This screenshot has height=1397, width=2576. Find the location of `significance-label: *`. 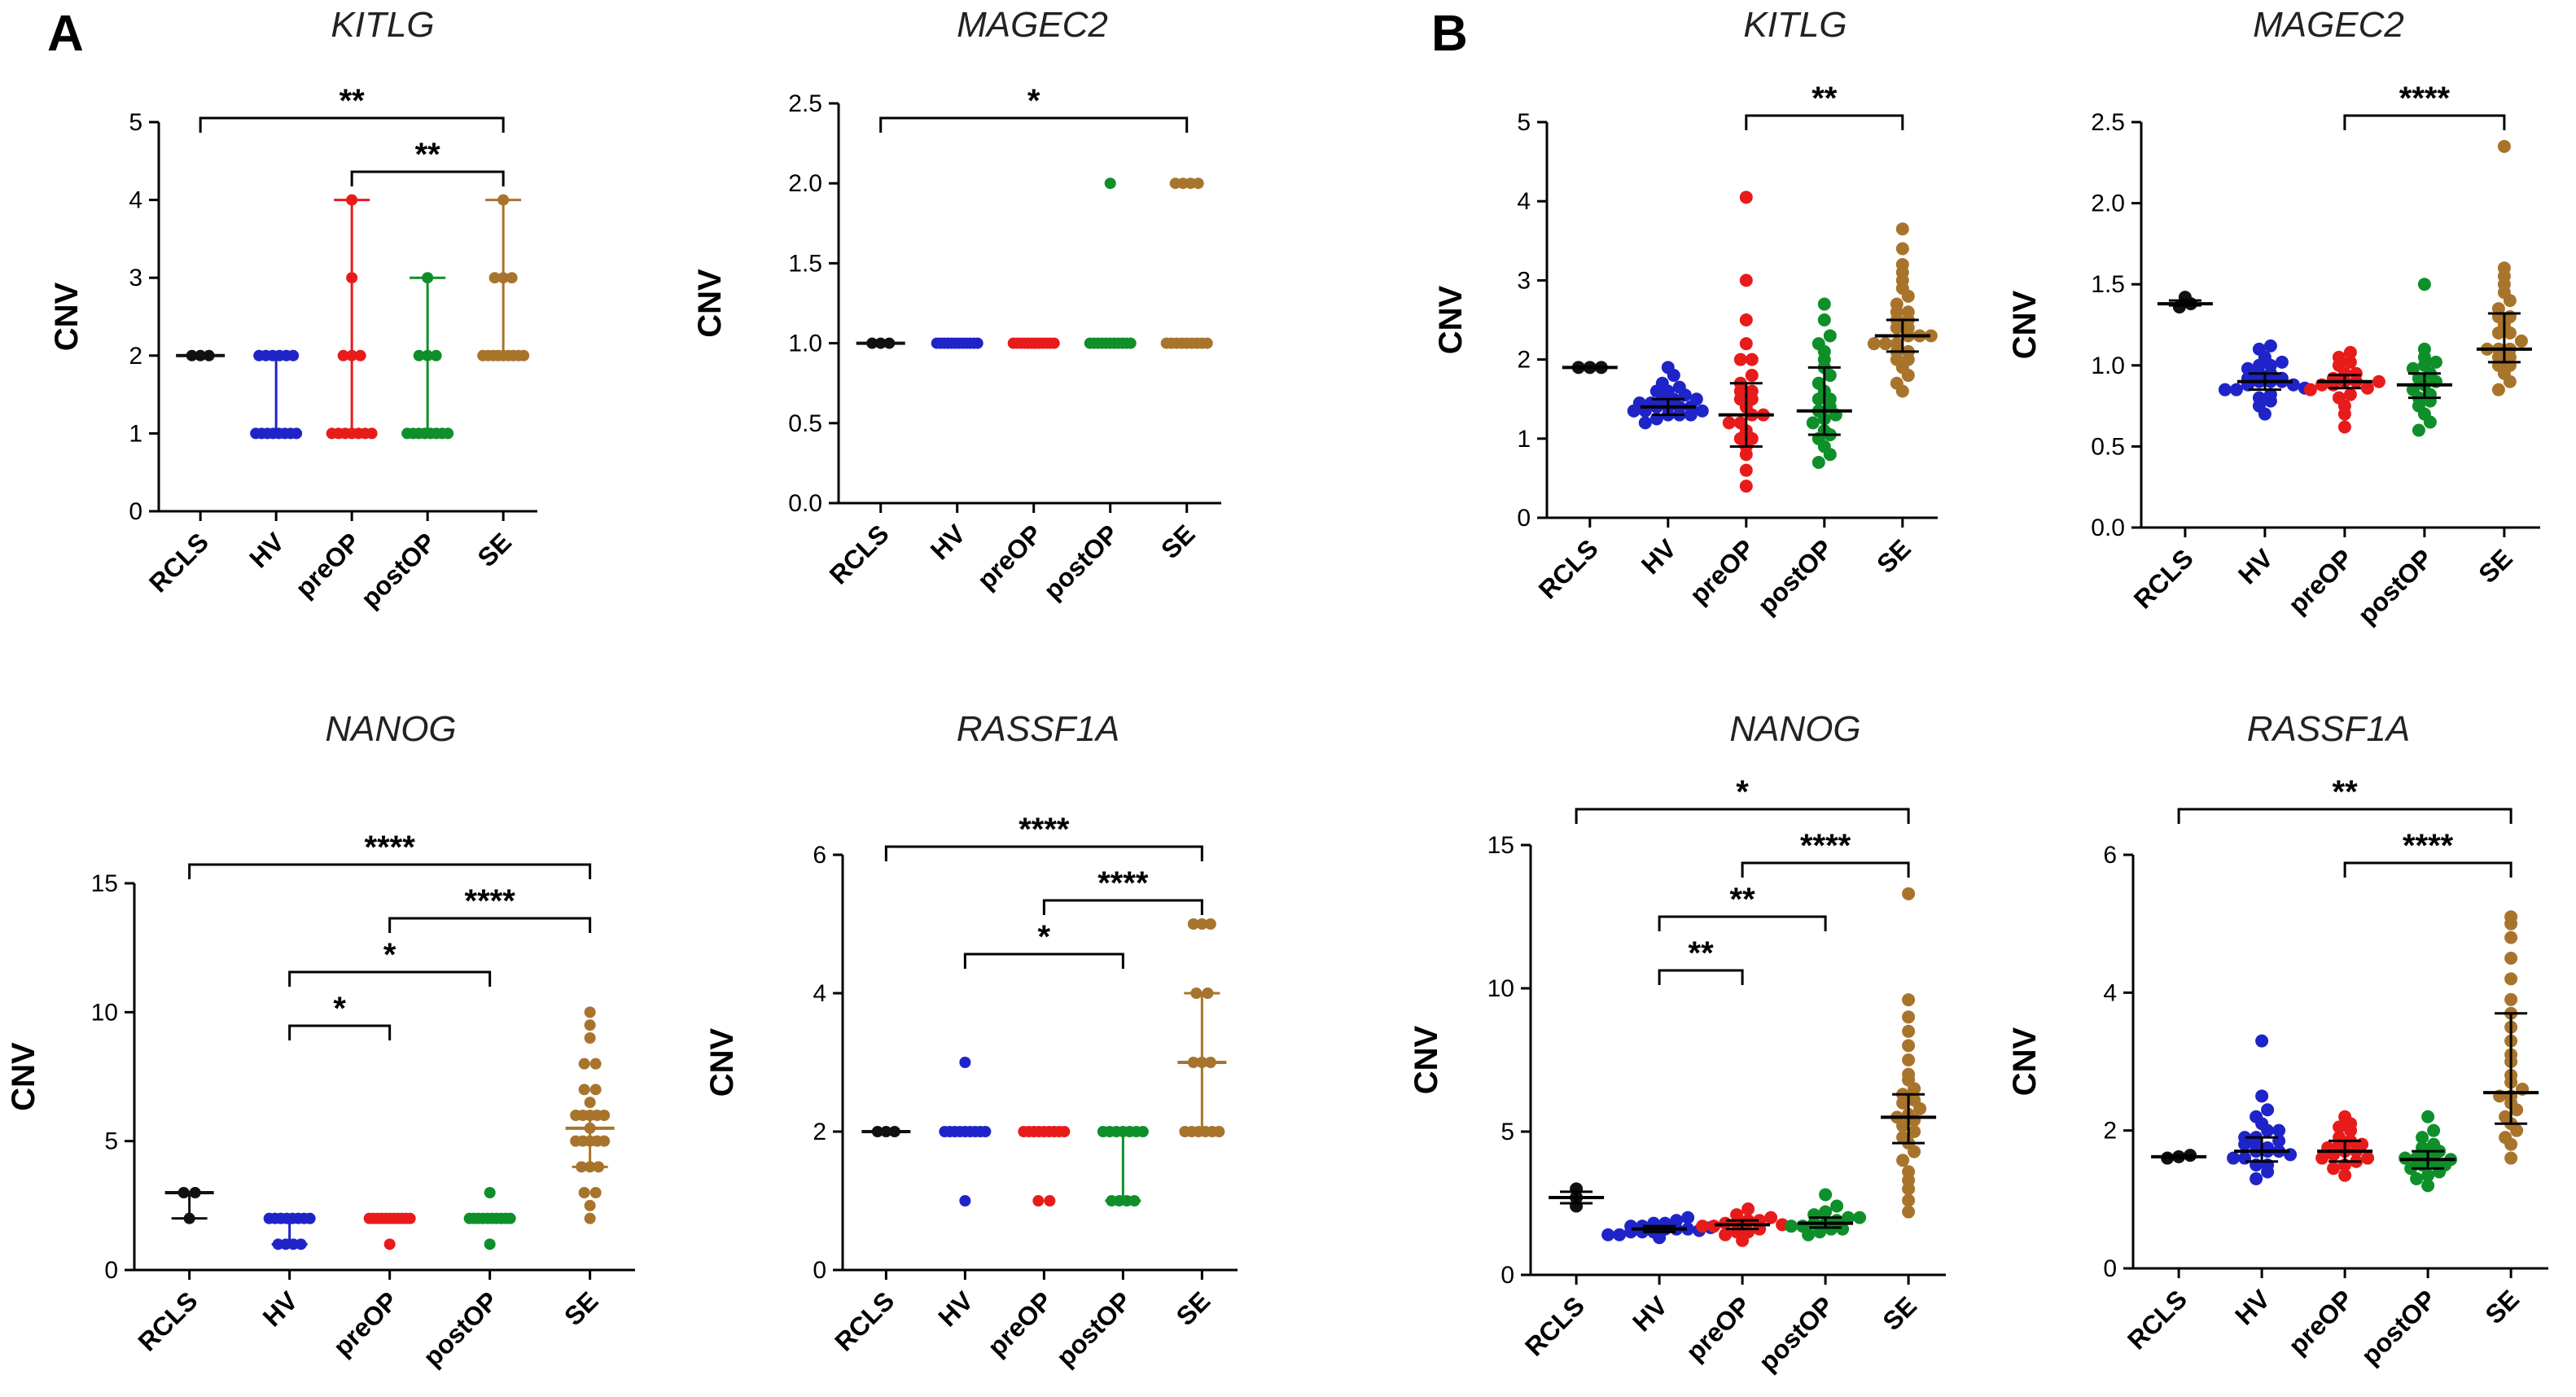

significance-label: * is located at coordinates (339, 1009).